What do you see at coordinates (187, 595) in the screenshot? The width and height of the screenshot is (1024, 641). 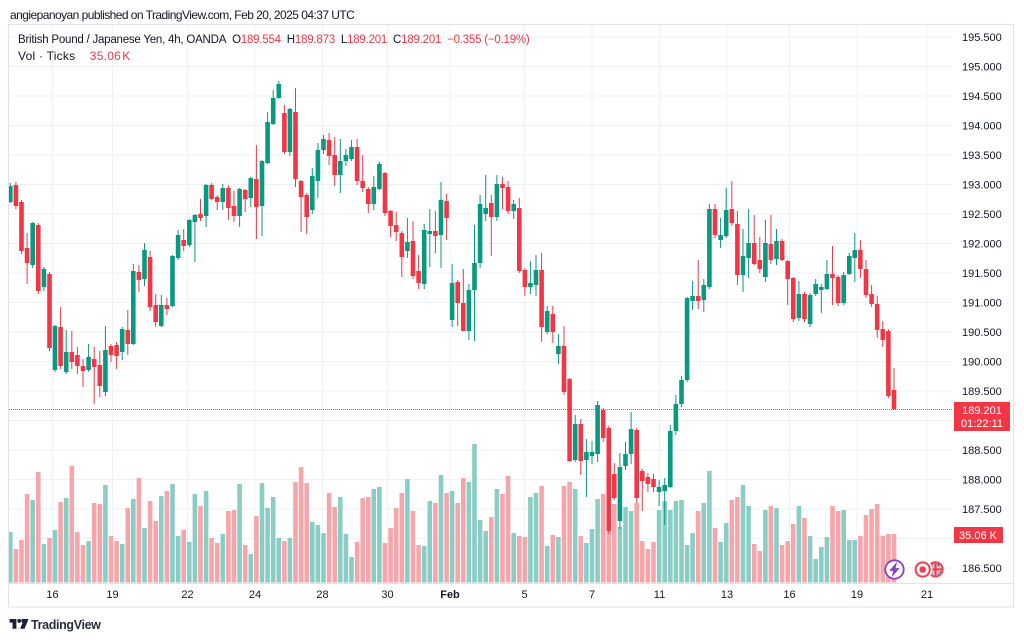 I see `svg-text: 22` at bounding box center [187, 595].